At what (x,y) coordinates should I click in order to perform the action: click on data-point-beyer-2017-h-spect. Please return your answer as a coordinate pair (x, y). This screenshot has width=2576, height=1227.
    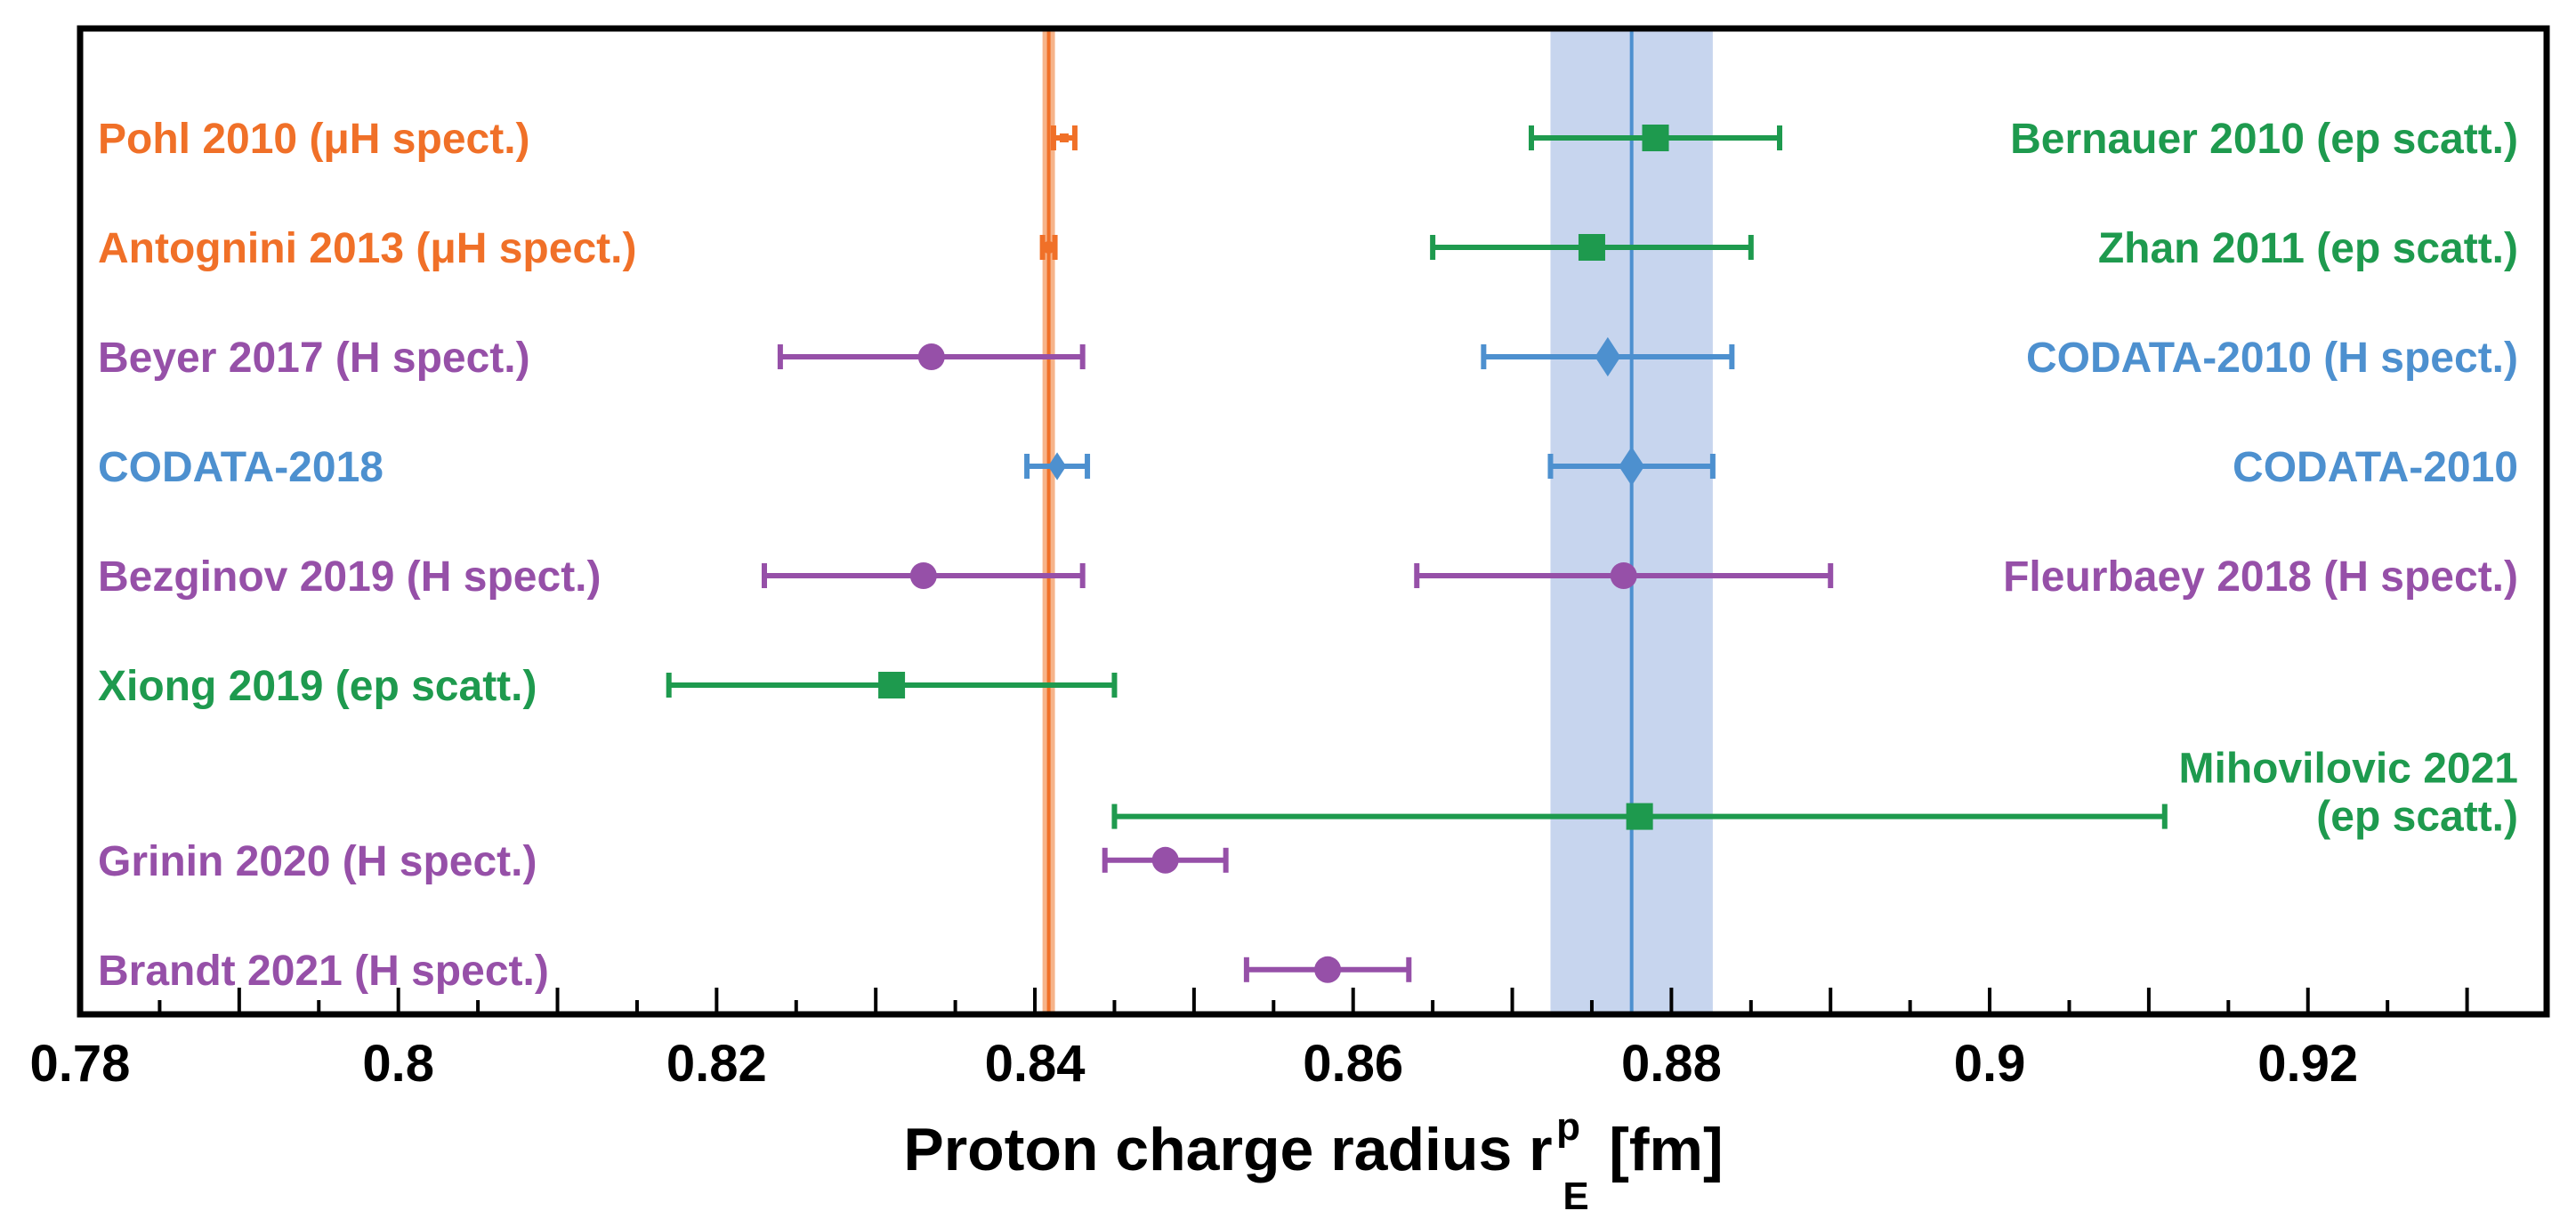
    Looking at the image, I should click on (931, 356).